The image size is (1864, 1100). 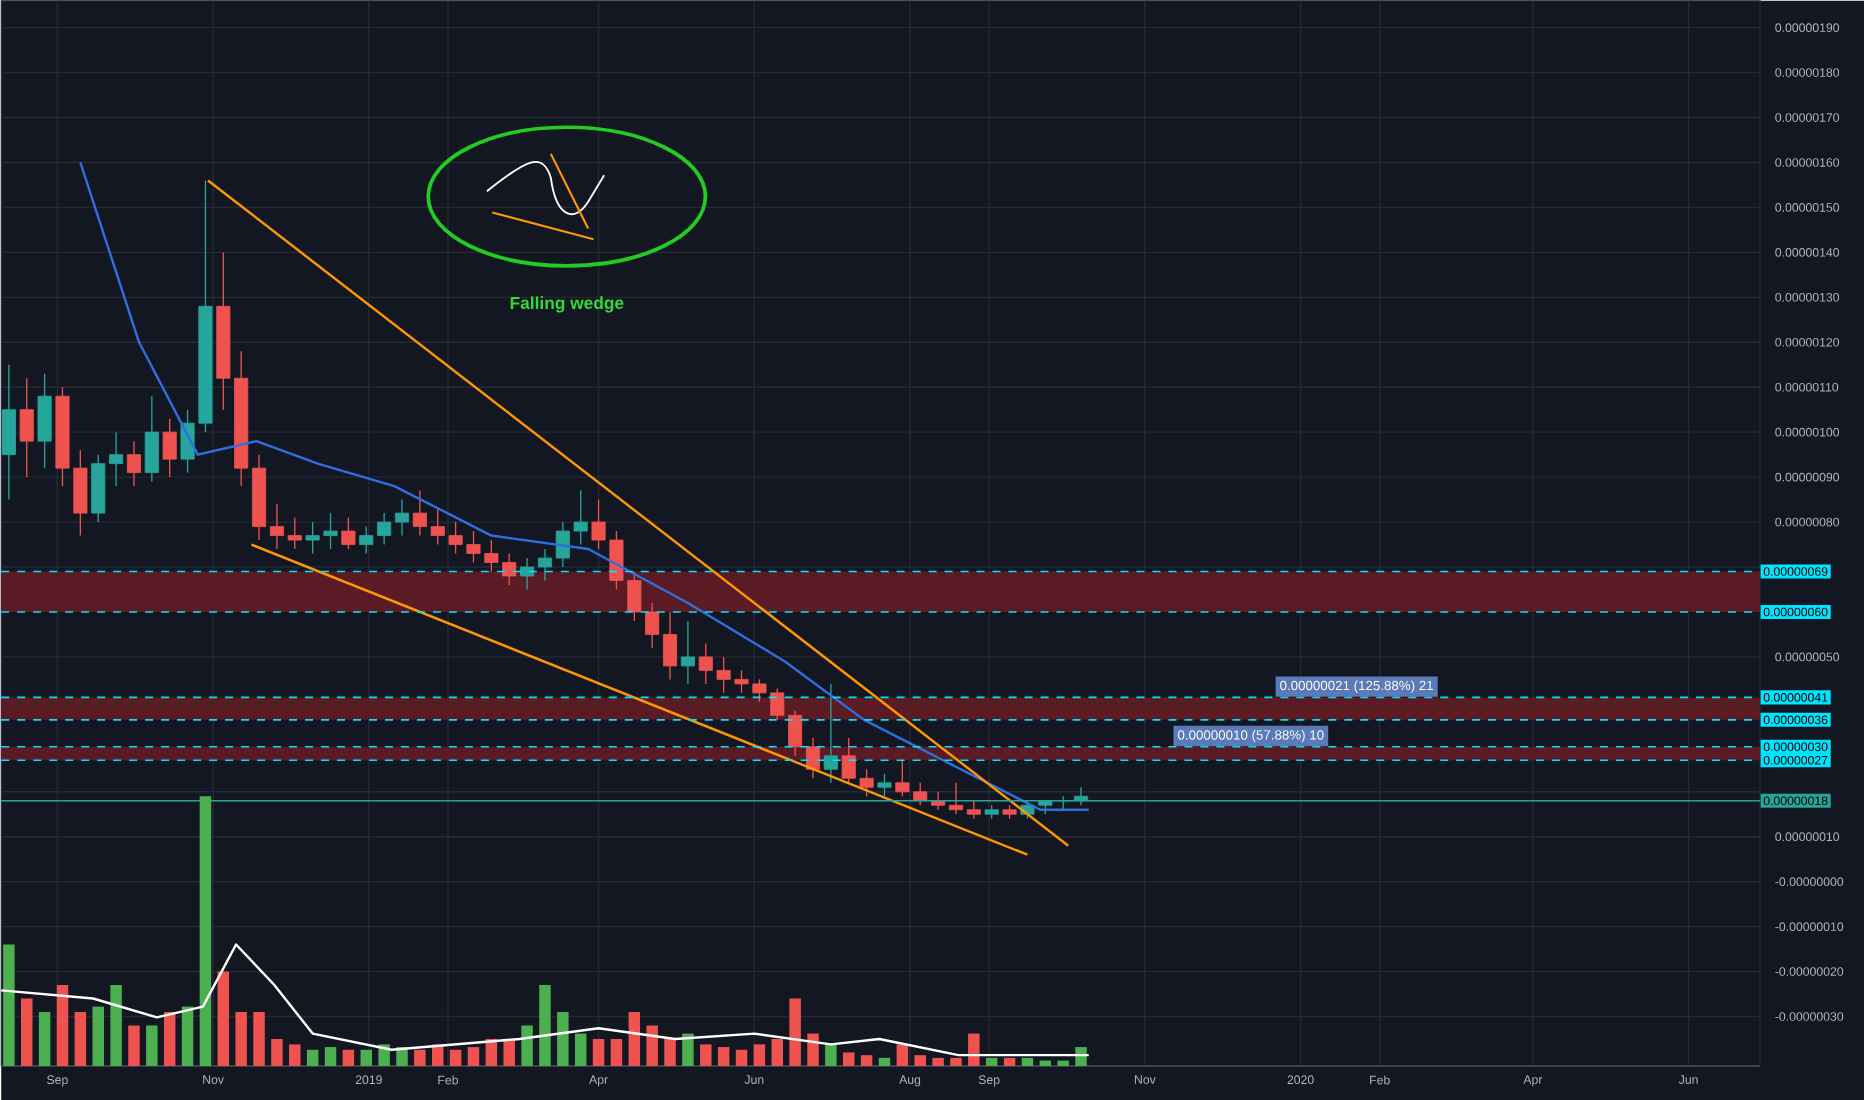 What do you see at coordinates (567, 304) in the screenshot?
I see `annotation: Falling wedge` at bounding box center [567, 304].